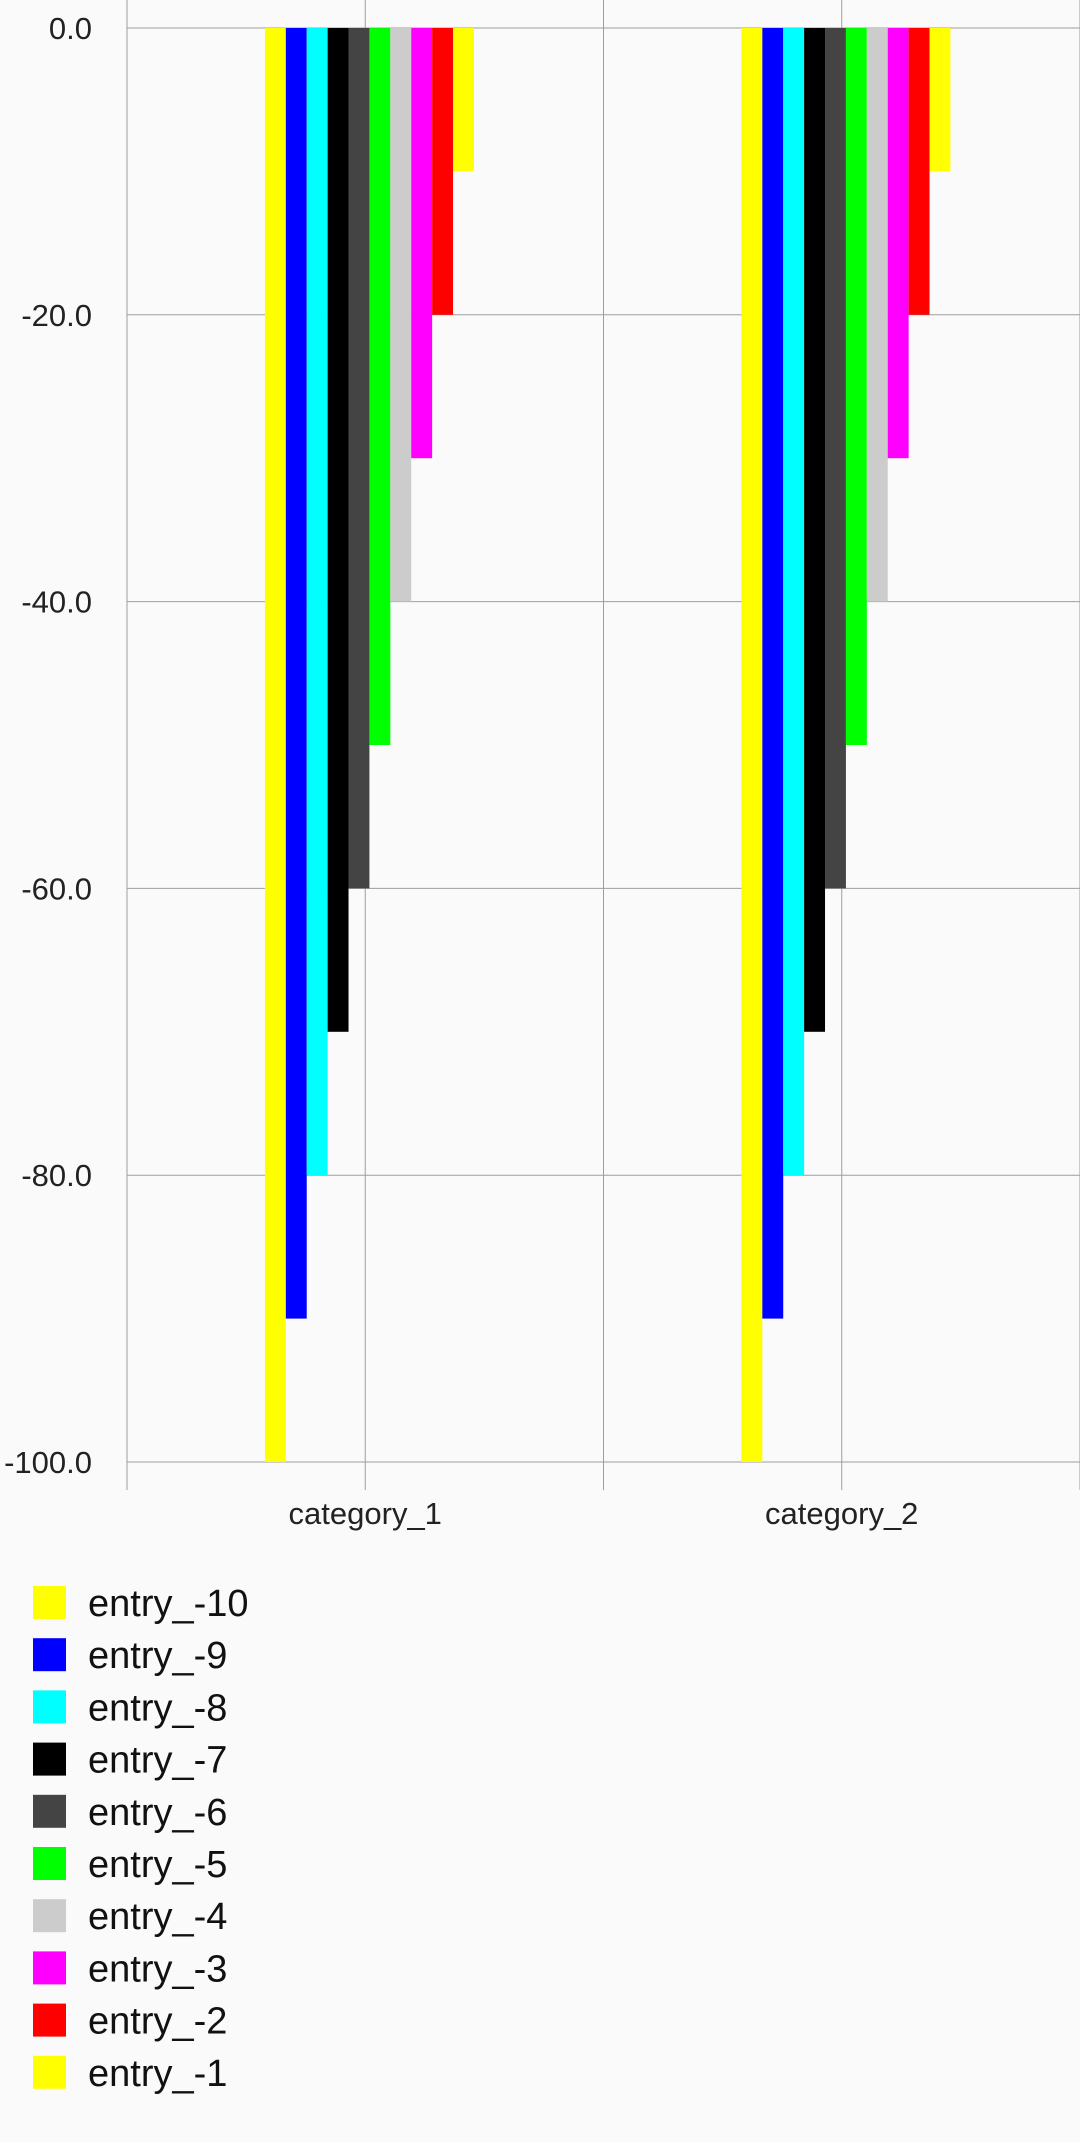  Describe the element at coordinates (157, 1969) in the screenshot. I see `legend-label: entry_-3` at that location.